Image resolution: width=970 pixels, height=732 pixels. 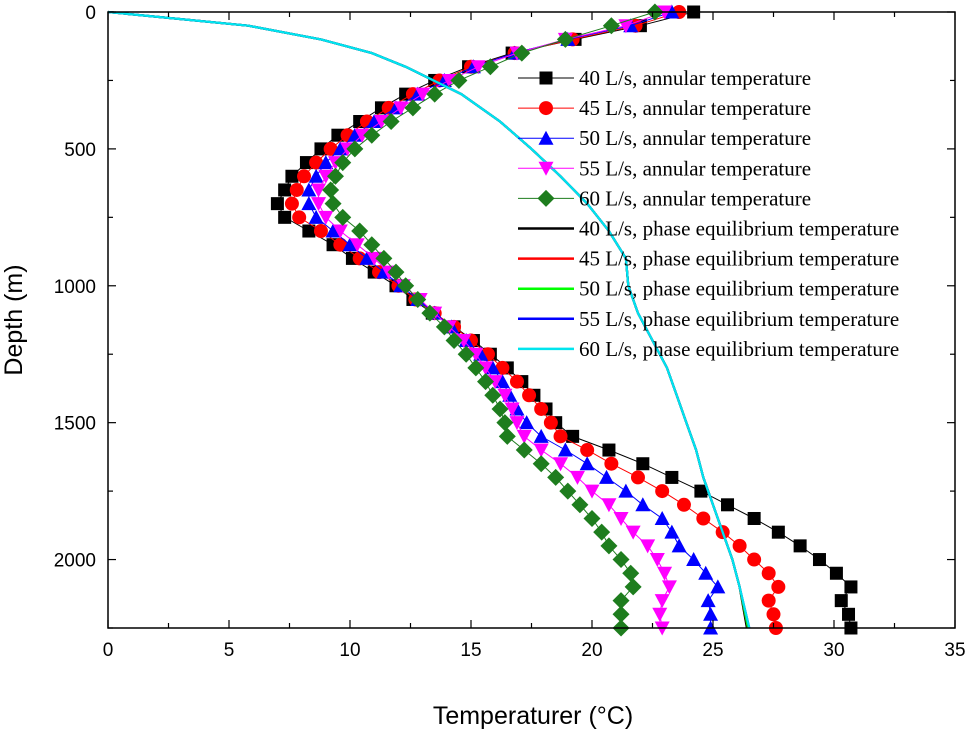 What do you see at coordinates (664, 108) in the screenshot?
I see `legend-item: 45 L/s, annular temperature` at bounding box center [664, 108].